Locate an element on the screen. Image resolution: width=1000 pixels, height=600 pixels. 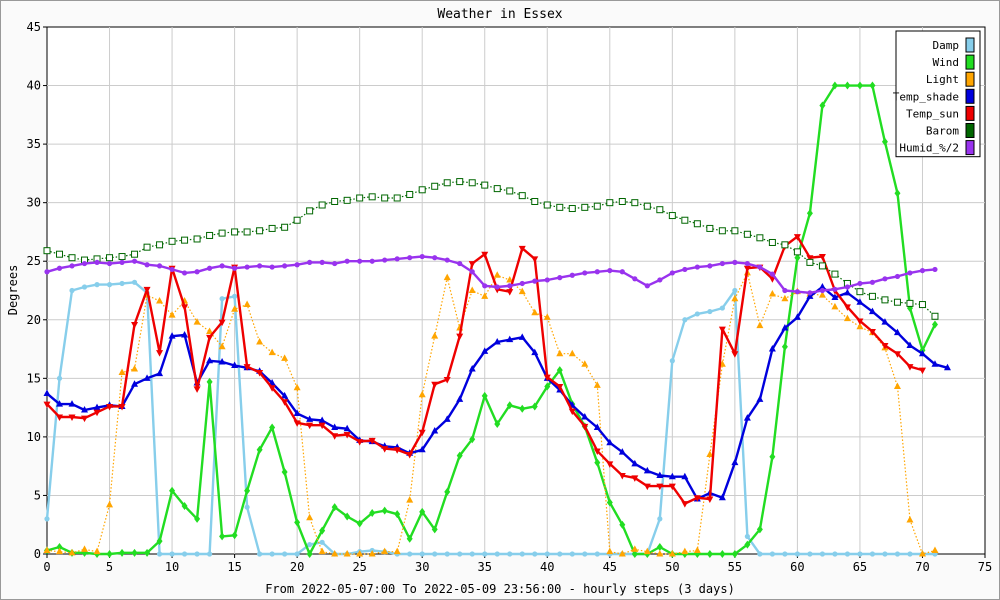
legend-label-barom: Barom is located at coordinates (942, 131).